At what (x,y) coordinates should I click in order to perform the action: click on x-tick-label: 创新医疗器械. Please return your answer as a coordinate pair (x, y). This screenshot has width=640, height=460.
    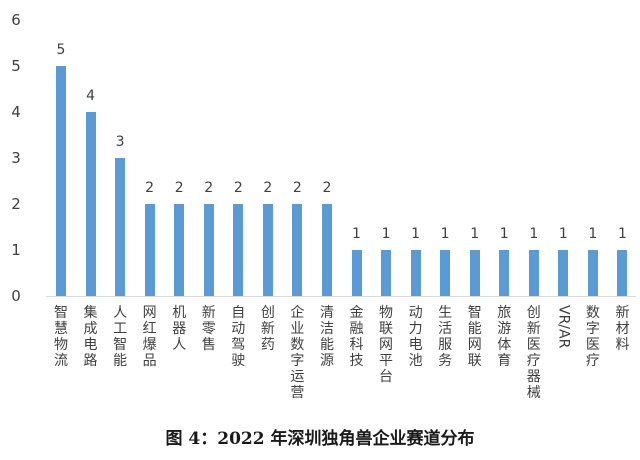
    Looking at the image, I should click on (533, 353).